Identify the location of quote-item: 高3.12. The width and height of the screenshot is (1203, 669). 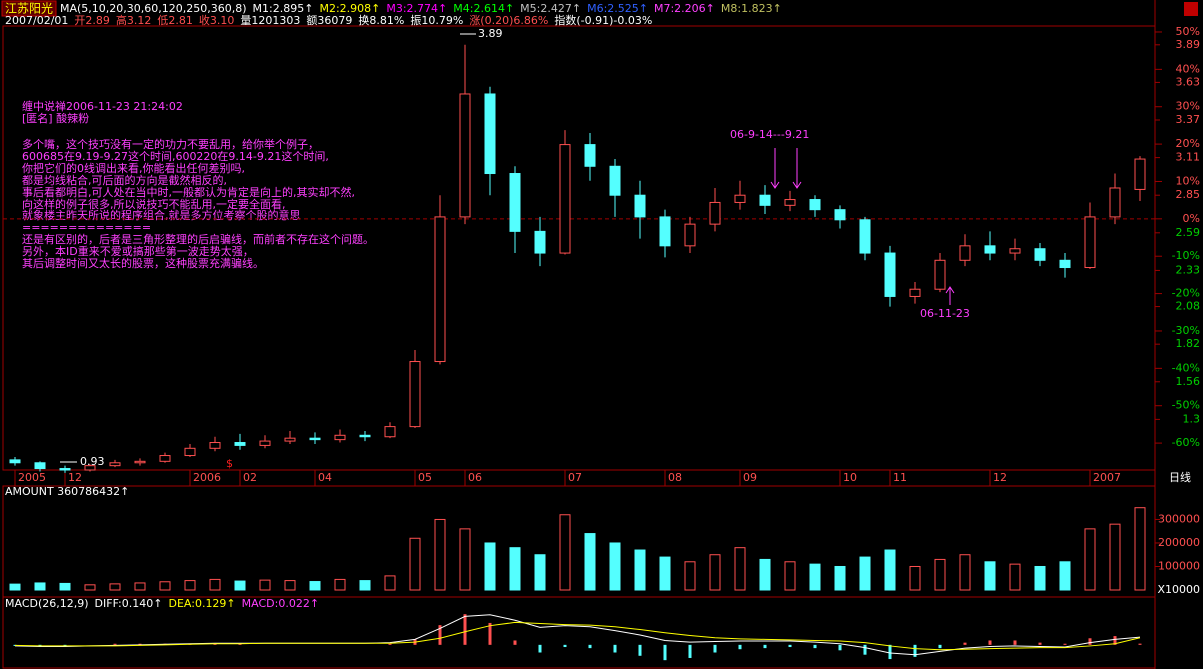
(134, 20).